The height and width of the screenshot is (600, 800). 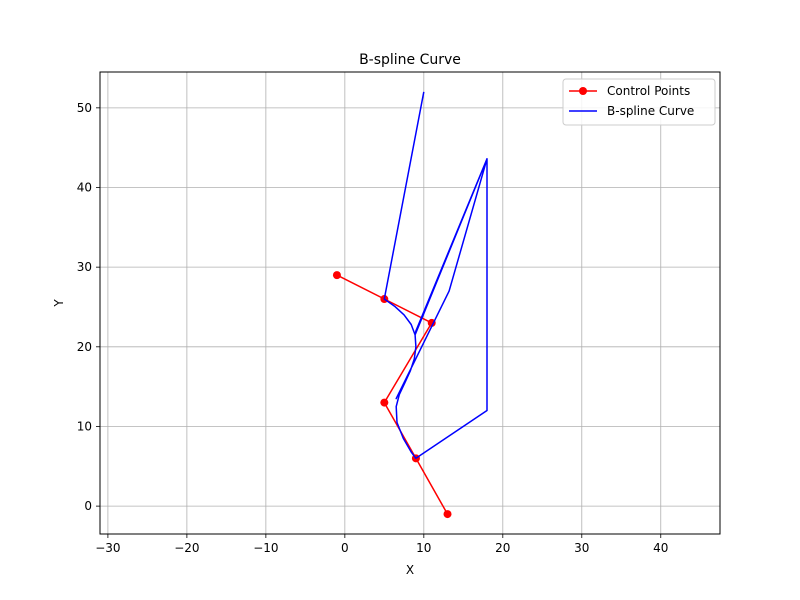 What do you see at coordinates (650, 111) in the screenshot?
I see `legend-entry-label: B-spline Curve` at bounding box center [650, 111].